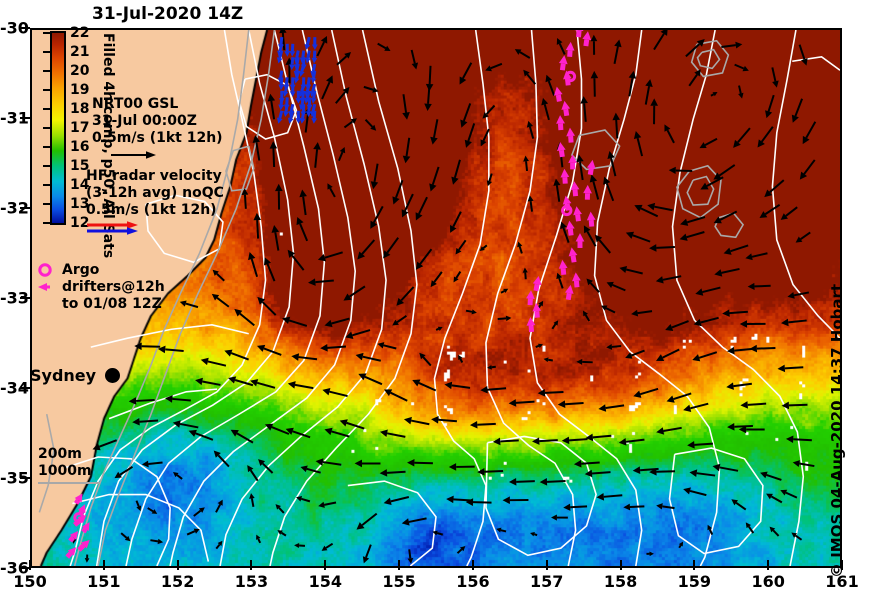 Image resolution: width=879 pixels, height=600 pixels. What do you see at coordinates (567, 210) in the screenshot?
I see `argo-float-marker` at bounding box center [567, 210].